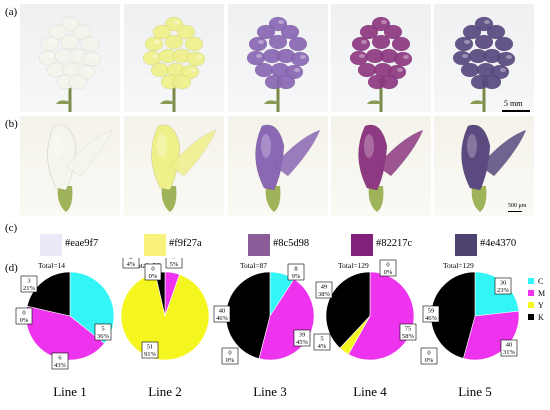  What do you see at coordinates (509, 352) in the screenshot?
I see `callout-percent: 31%` at bounding box center [509, 352].